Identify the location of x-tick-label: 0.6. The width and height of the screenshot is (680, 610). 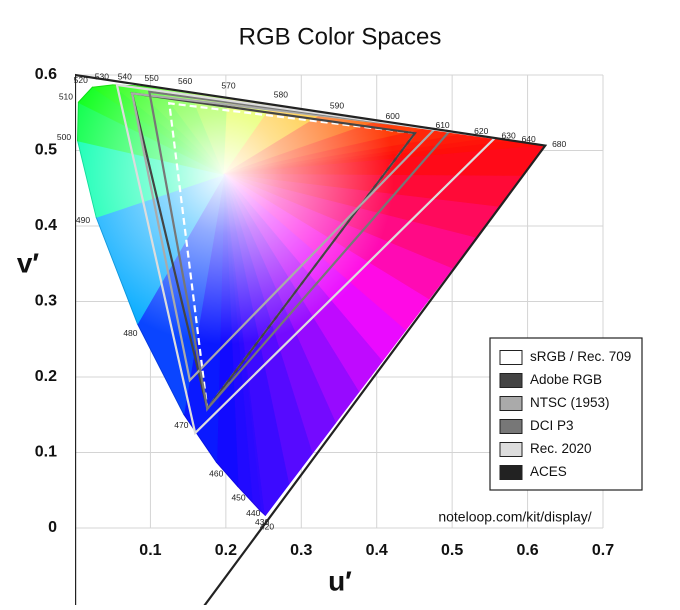
(527, 550).